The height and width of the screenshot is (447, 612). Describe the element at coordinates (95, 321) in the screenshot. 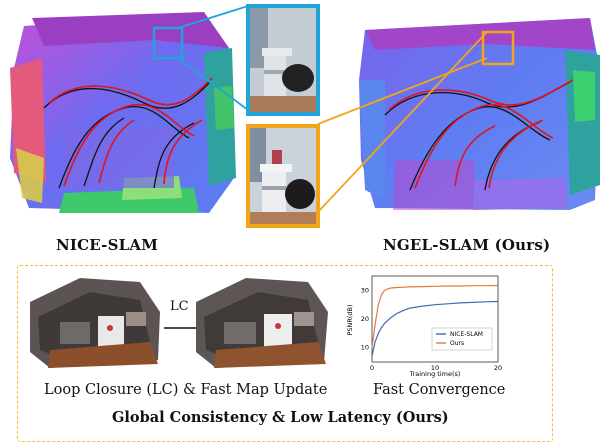

I see `loop-closure-before-image` at that location.